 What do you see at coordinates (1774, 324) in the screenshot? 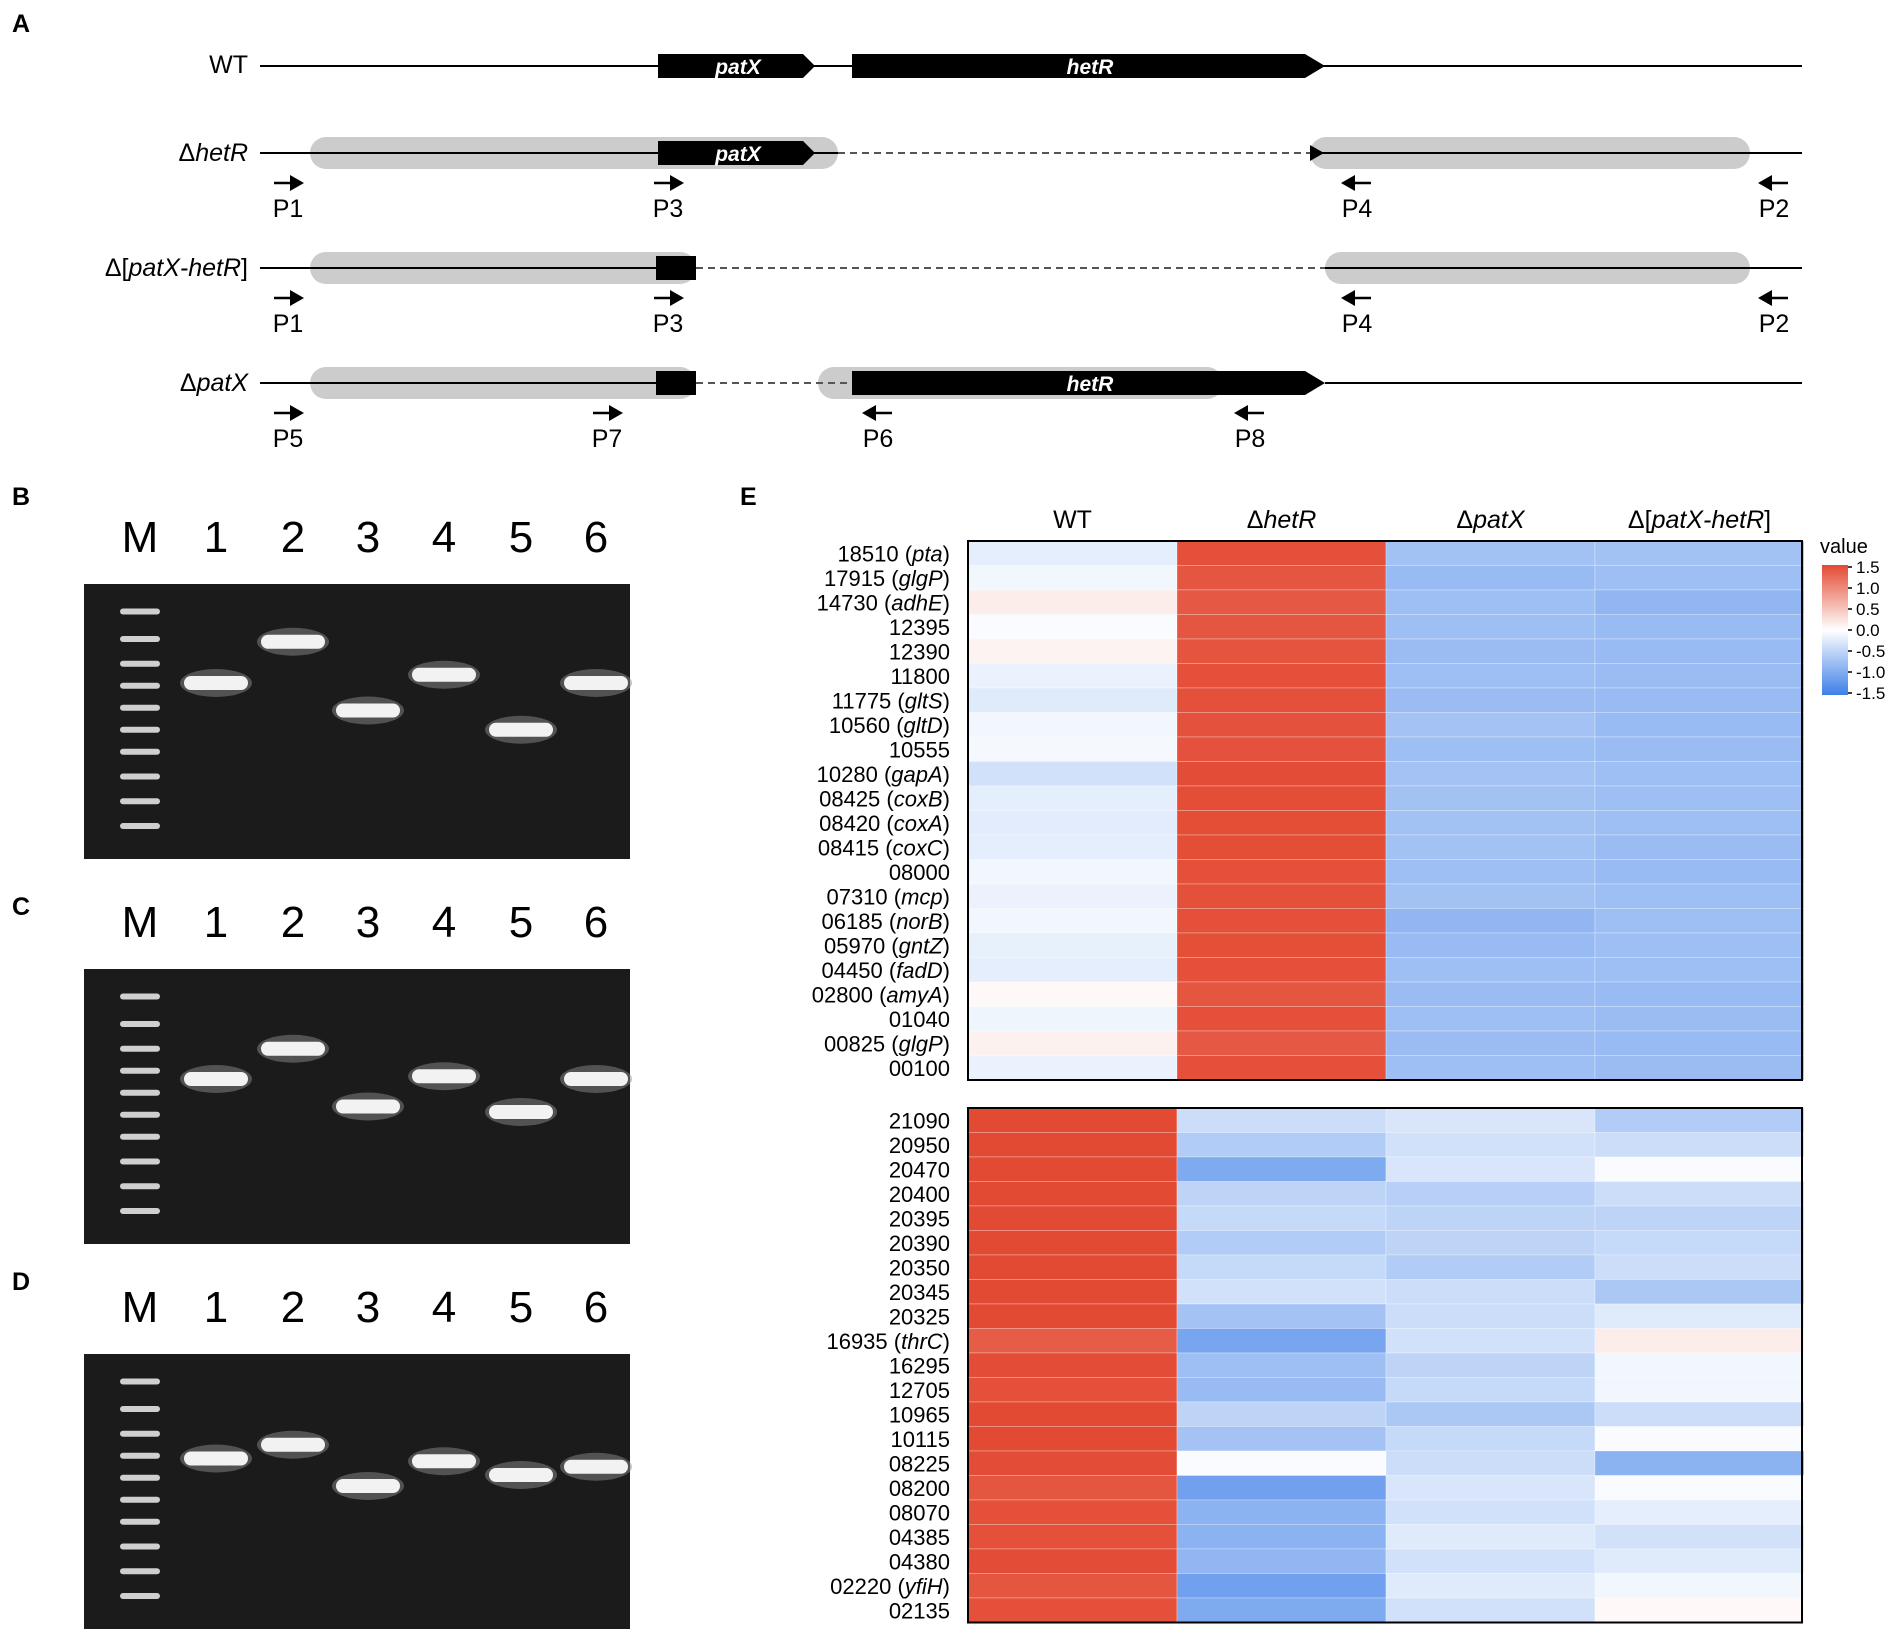
I see `primer-label: P2` at bounding box center [1774, 324].